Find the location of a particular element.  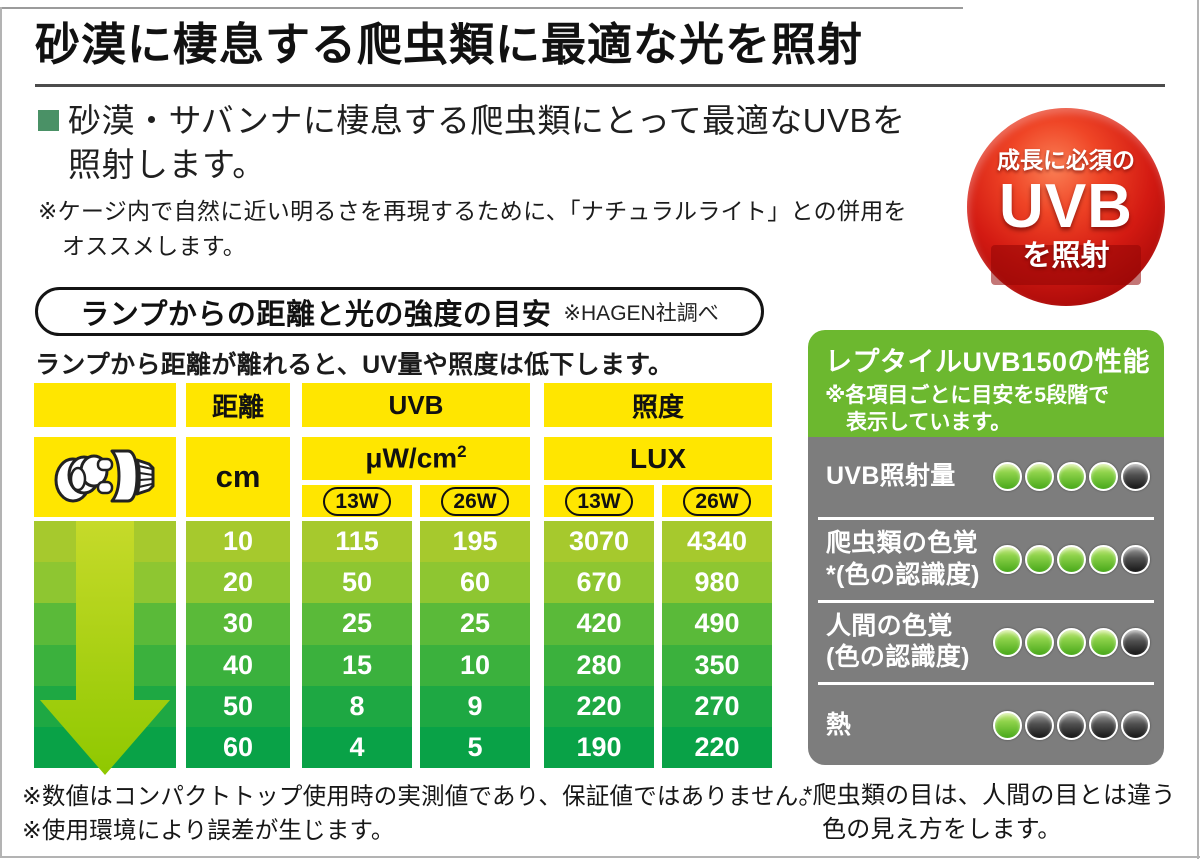

page-edge-left is located at coordinates (1, 432).